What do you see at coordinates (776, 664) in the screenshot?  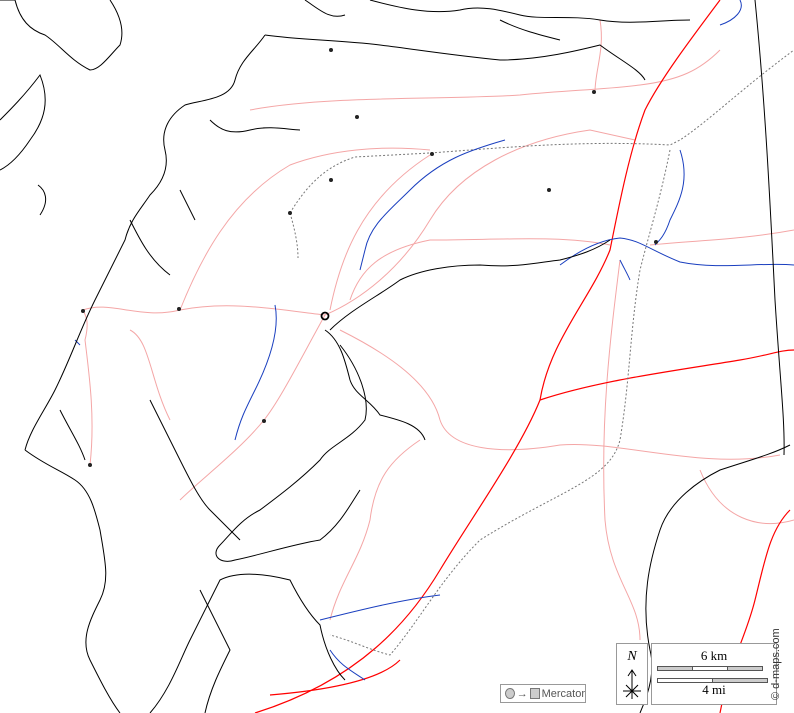 I see `credit: © d-maps.com` at bounding box center [776, 664].